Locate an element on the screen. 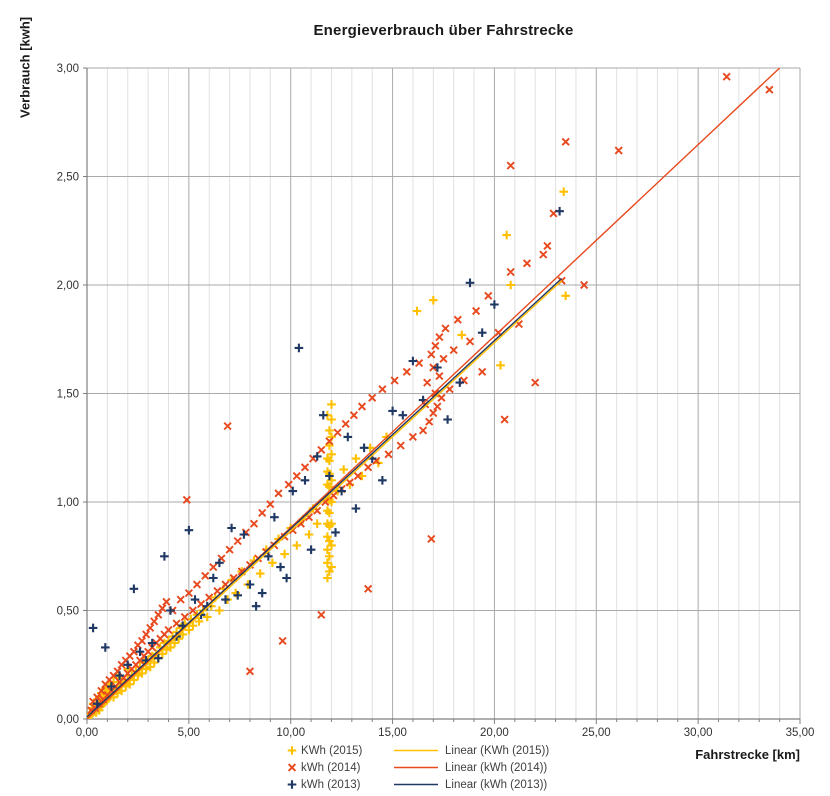  legend-row-2015: KWh (2015) Linear (KWh (2015)) is located at coordinates (417, 750).